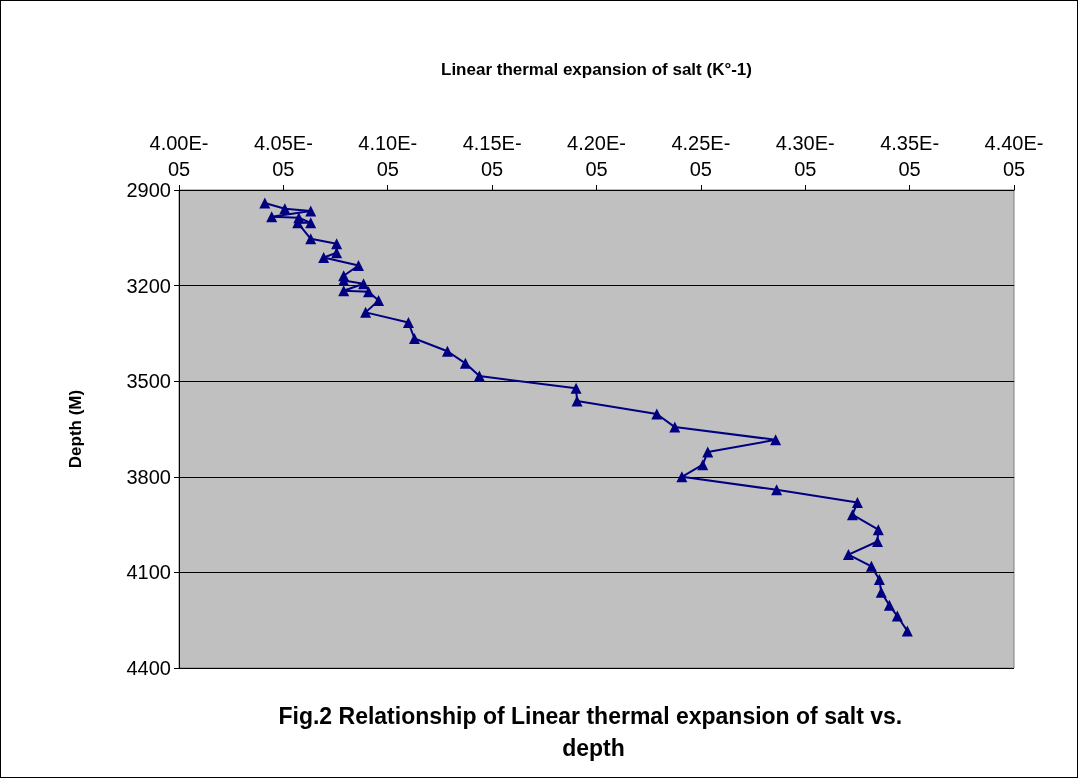  What do you see at coordinates (388, 156) in the screenshot?
I see `x-tick-label: 4.10E-05` at bounding box center [388, 156].